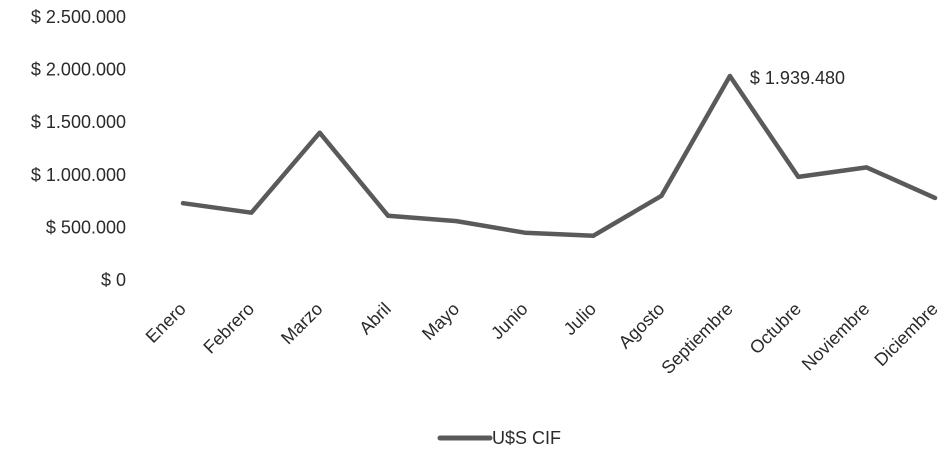 Image resolution: width=944 pixels, height=456 pixels. What do you see at coordinates (375, 319) in the screenshot?
I see `x-tick-label: Abril` at bounding box center [375, 319].